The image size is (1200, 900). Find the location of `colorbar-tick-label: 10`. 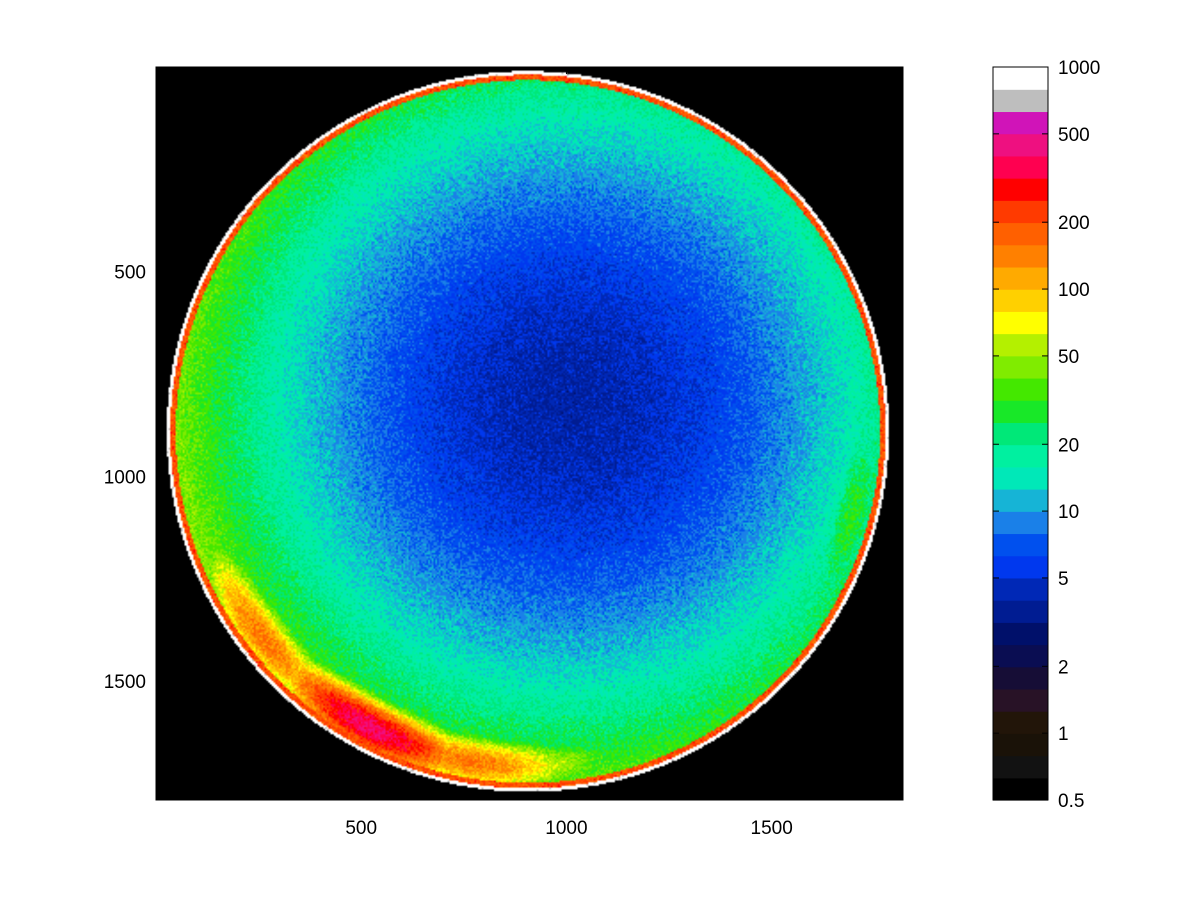

colorbar-tick-label: 10 is located at coordinates (1068, 512).